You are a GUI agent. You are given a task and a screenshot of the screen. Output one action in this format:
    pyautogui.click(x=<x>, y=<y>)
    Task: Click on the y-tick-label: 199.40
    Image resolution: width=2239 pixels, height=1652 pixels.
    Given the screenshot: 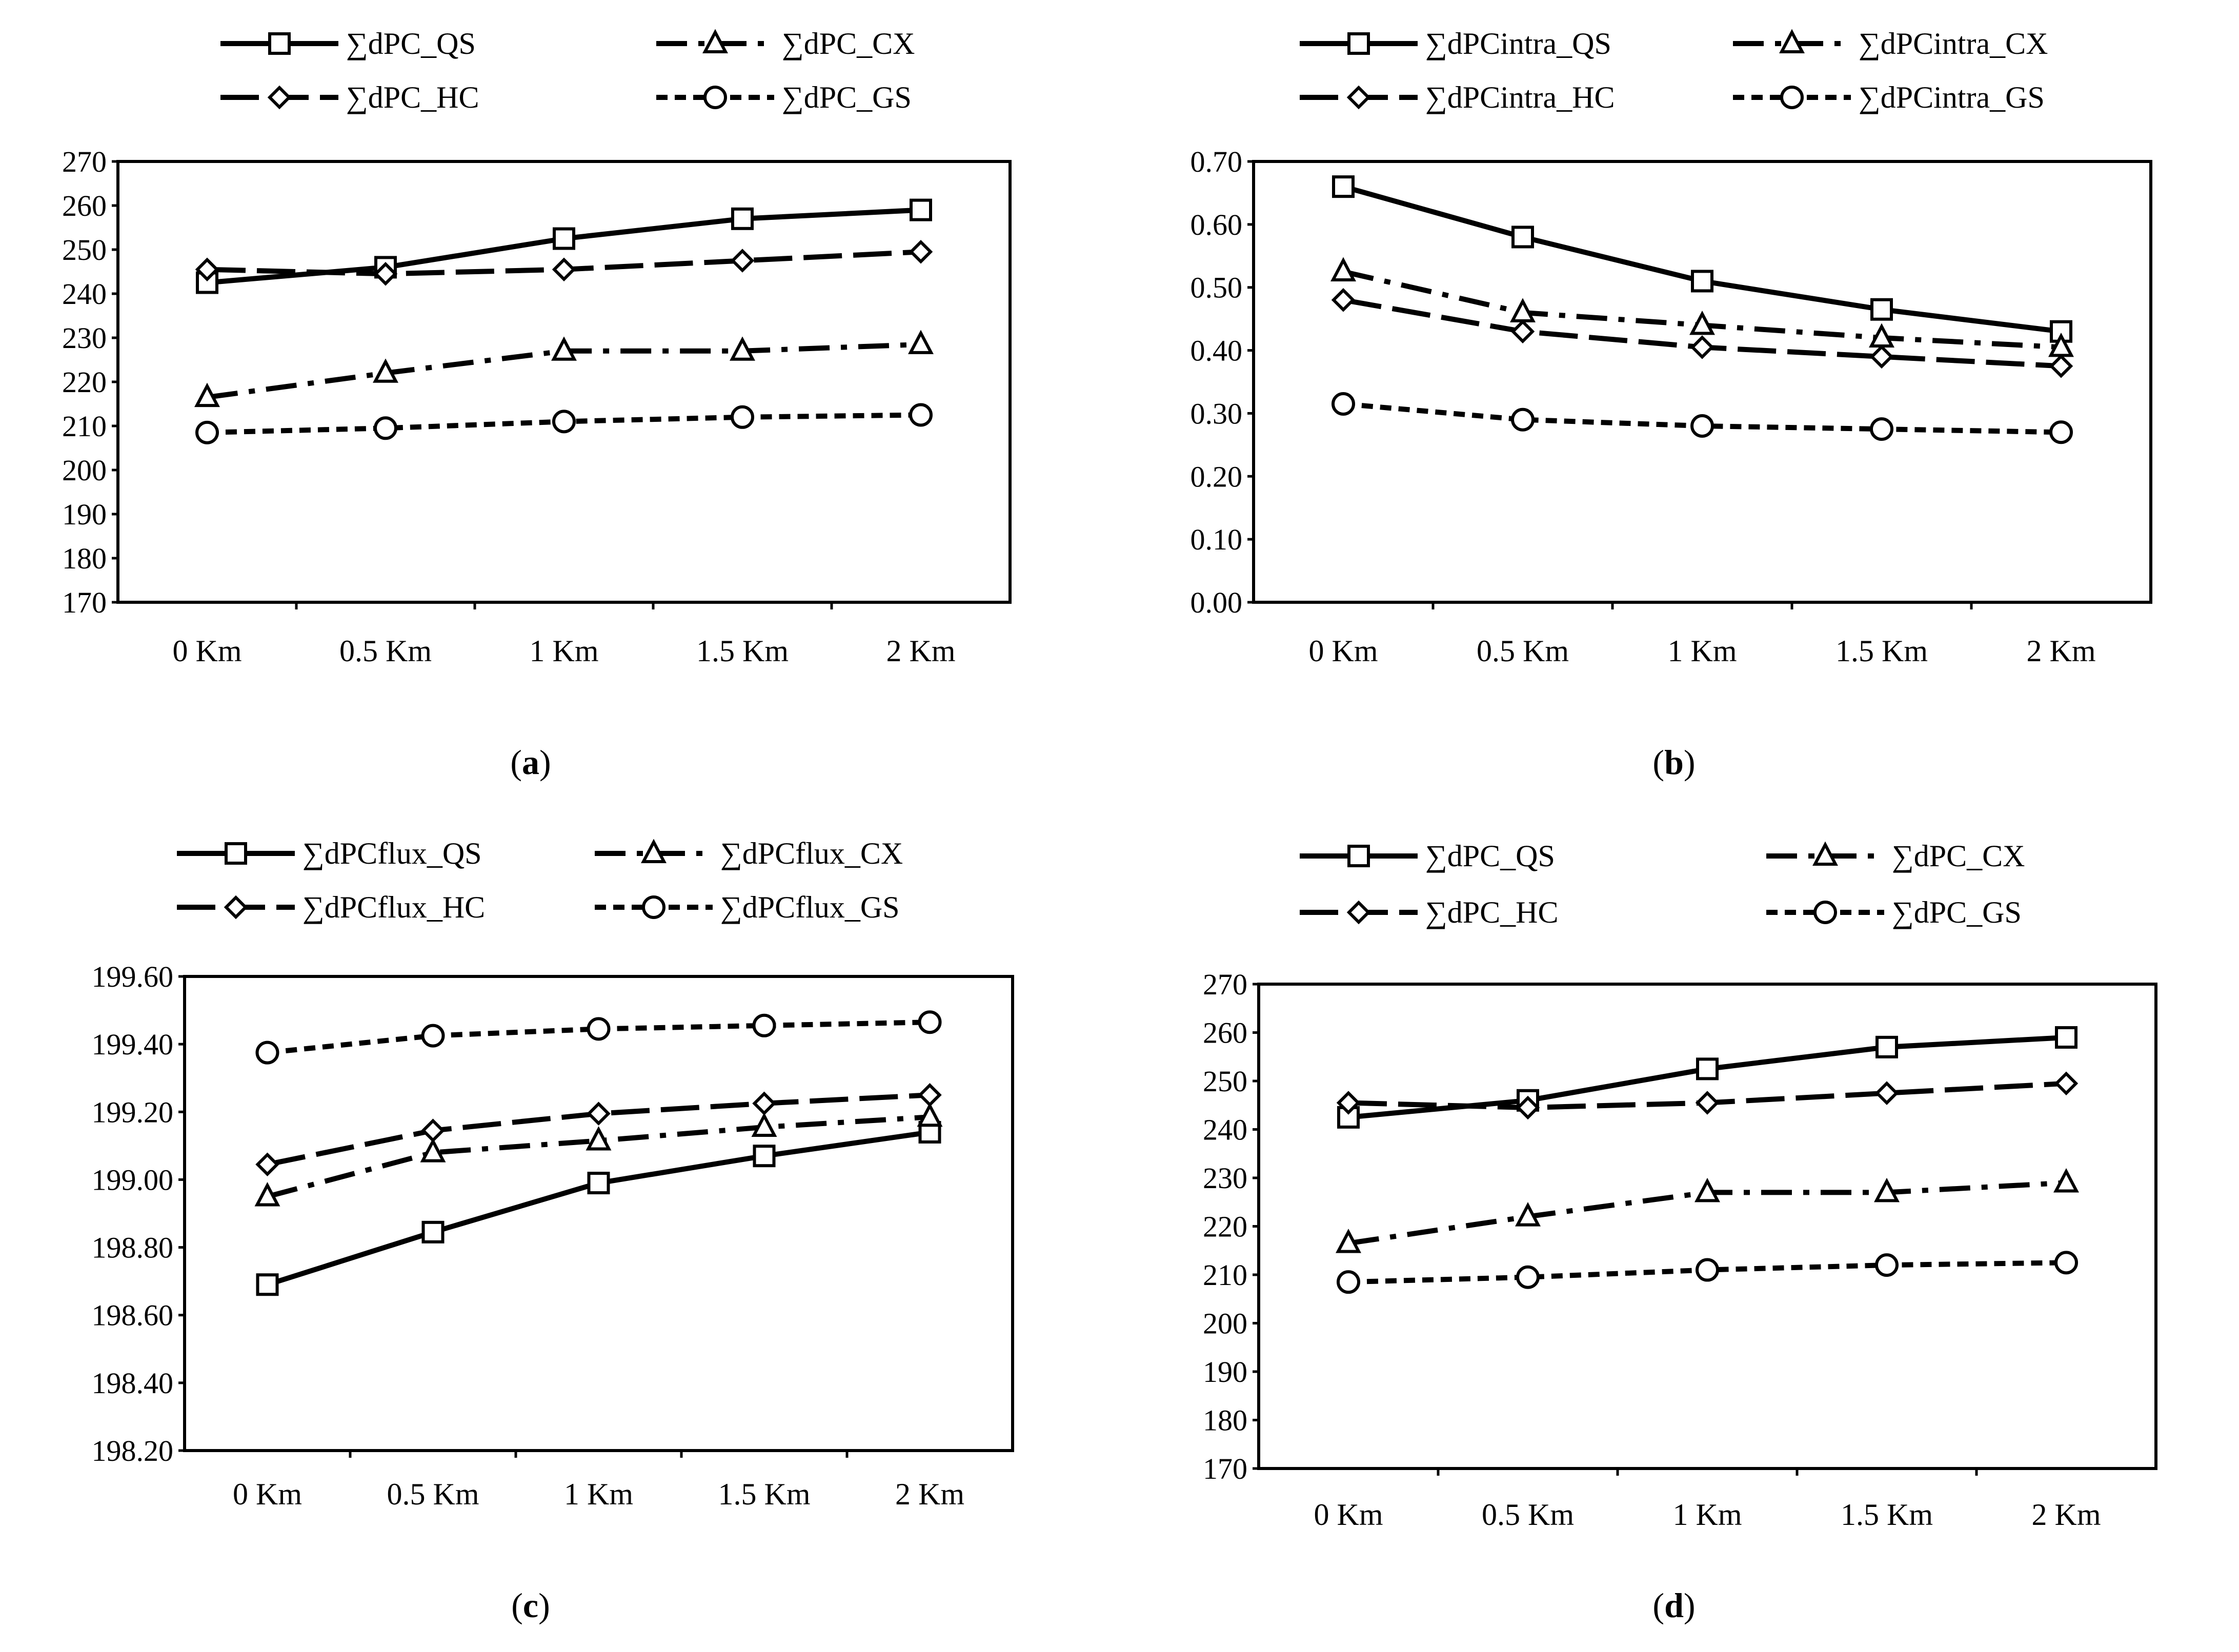 What is the action you would take?
    pyautogui.click(x=133, y=1045)
    